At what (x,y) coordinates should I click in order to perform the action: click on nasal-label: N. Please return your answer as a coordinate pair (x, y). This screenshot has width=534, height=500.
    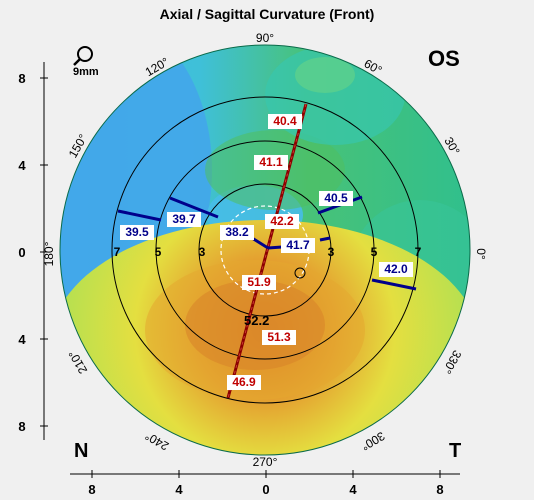
    Looking at the image, I should click on (81, 451).